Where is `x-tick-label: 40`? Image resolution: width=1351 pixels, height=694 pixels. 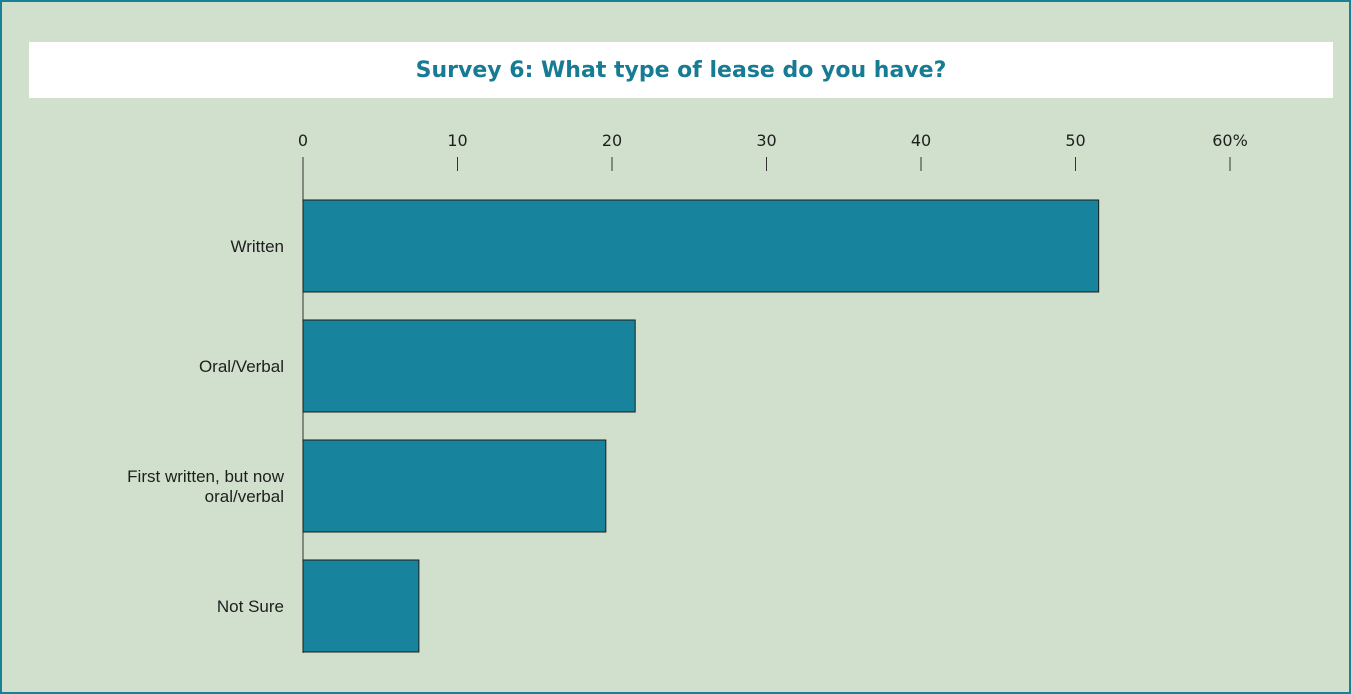
x-tick-label: 40 is located at coordinates (921, 140).